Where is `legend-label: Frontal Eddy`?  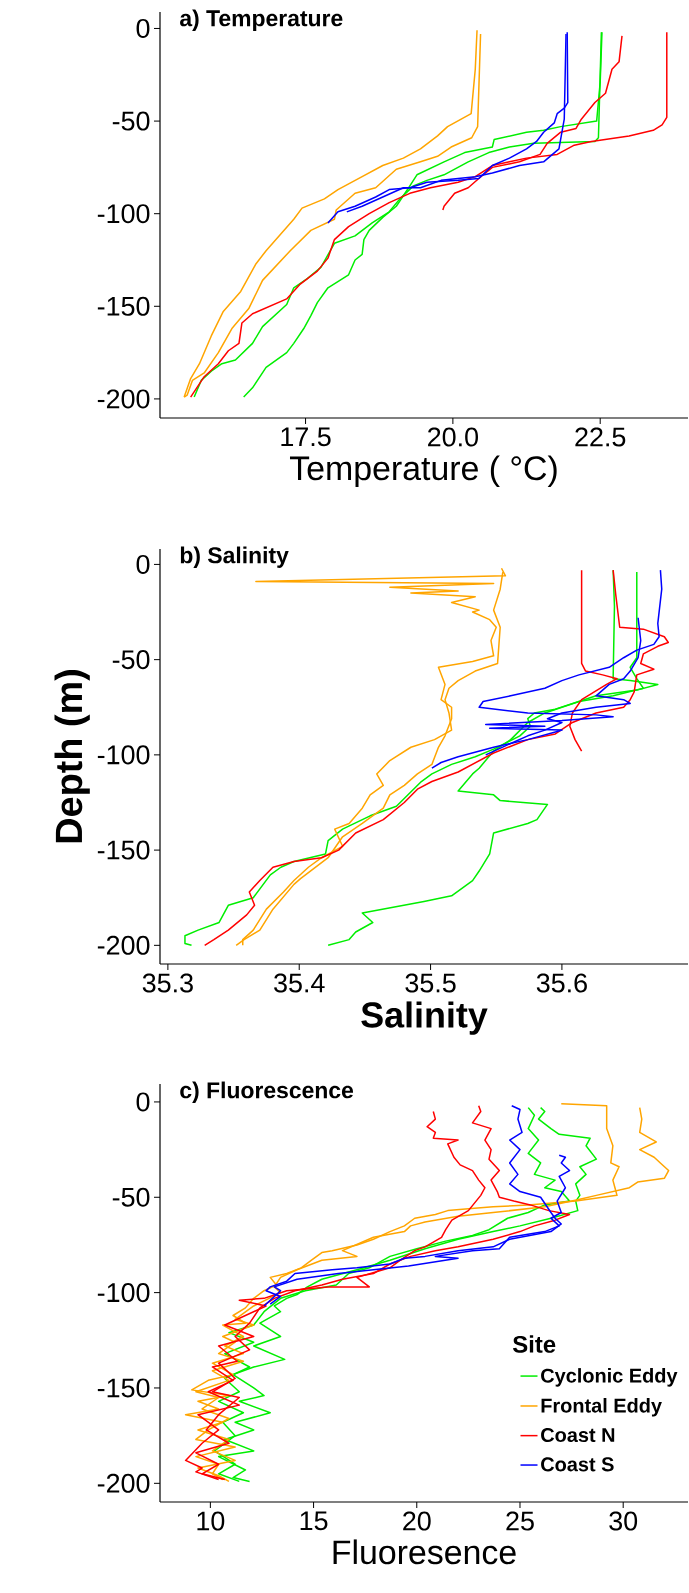
legend-label: Frontal Eddy is located at coordinates (601, 1407).